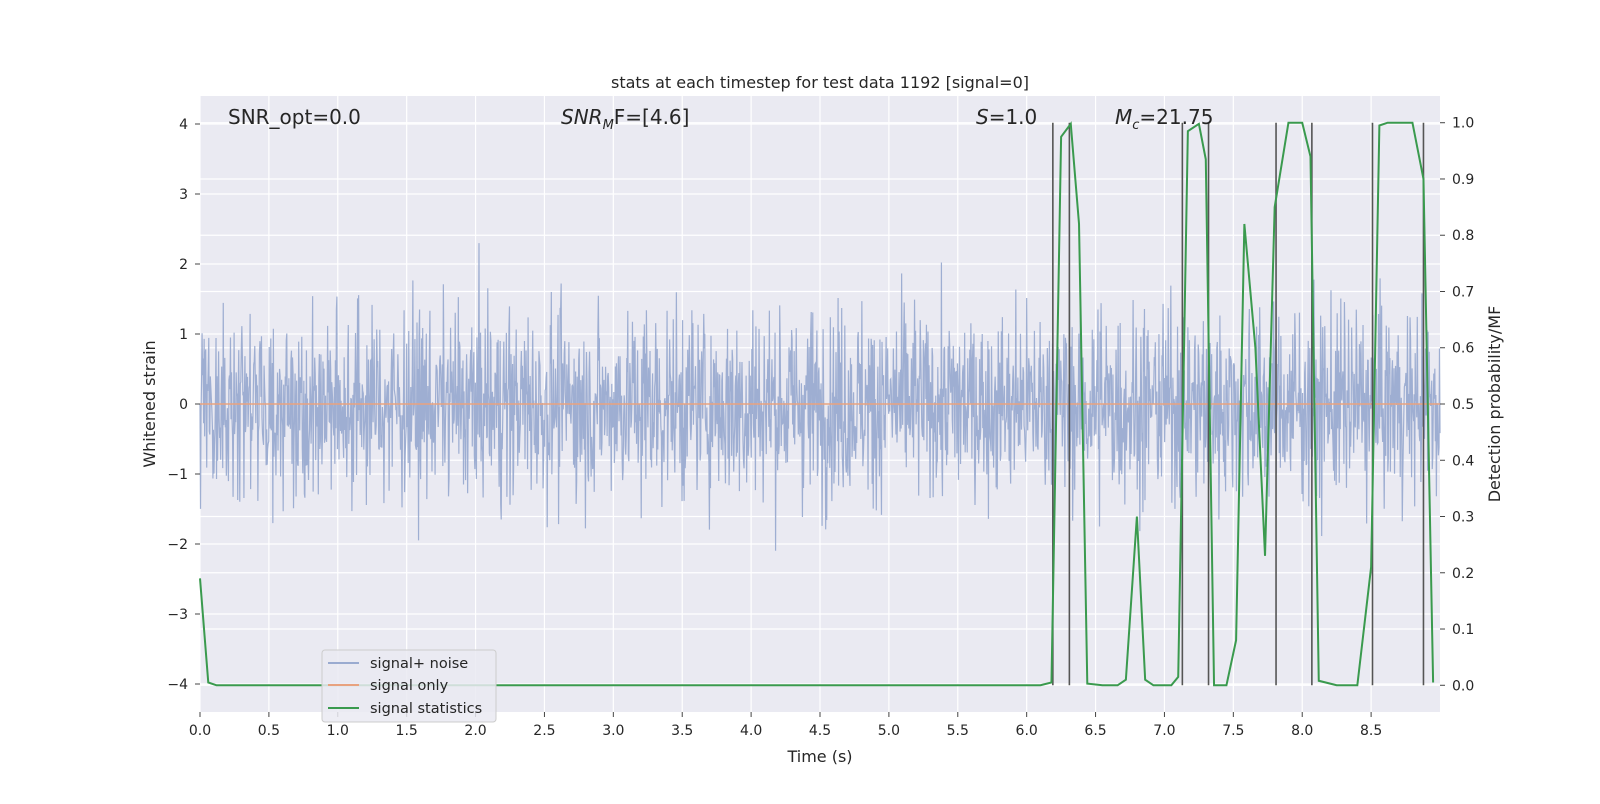 This screenshot has width=1600, height=804. I want to click on y2-tick-label: 0.4, so click(1463, 461).